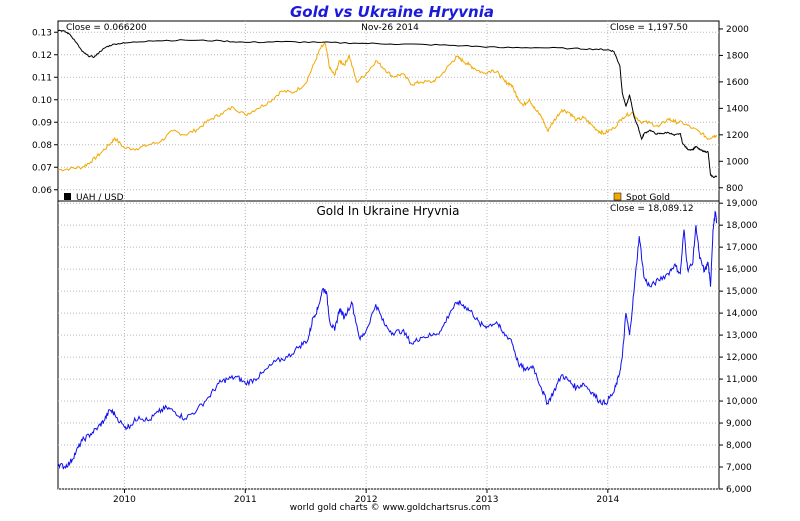  I want to click on bottom-right-tick-label: 9,000, so click(739, 424).